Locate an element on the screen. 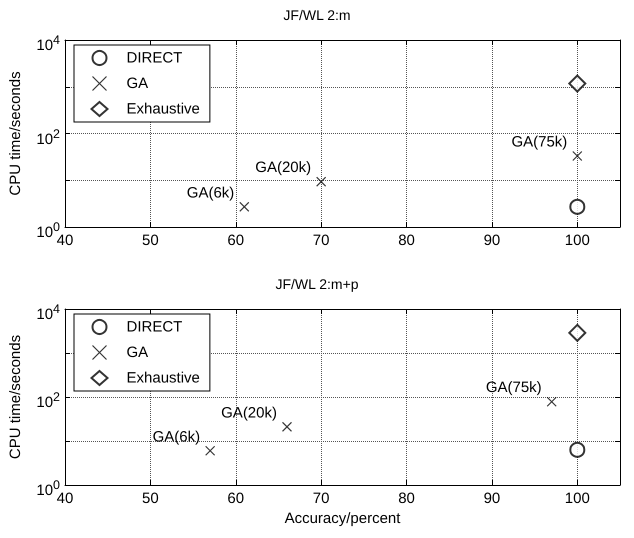  chart-title: JF/WL 2:m is located at coordinates (317, 15).